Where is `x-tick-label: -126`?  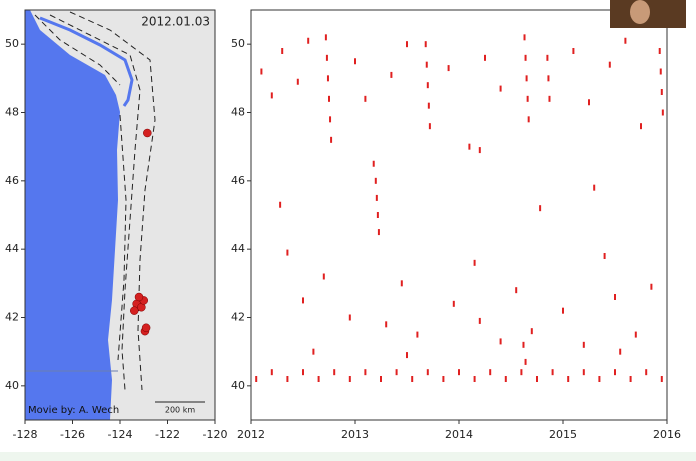 x-tick-label: -126 is located at coordinates (72, 434).